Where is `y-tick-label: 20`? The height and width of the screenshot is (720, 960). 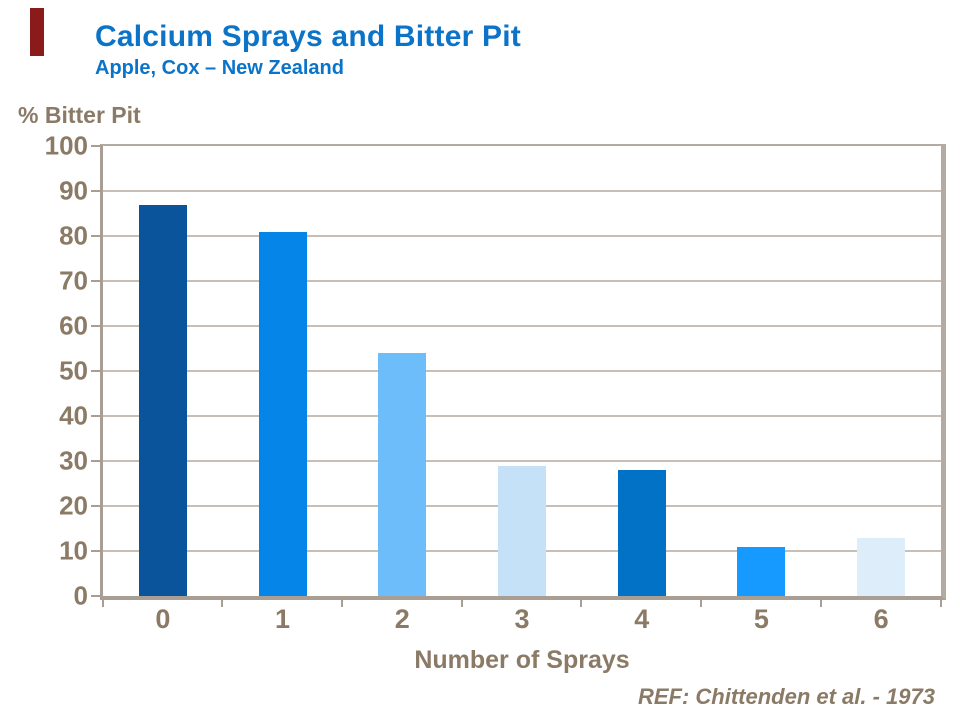 y-tick-label: 20 is located at coordinates (73, 505).